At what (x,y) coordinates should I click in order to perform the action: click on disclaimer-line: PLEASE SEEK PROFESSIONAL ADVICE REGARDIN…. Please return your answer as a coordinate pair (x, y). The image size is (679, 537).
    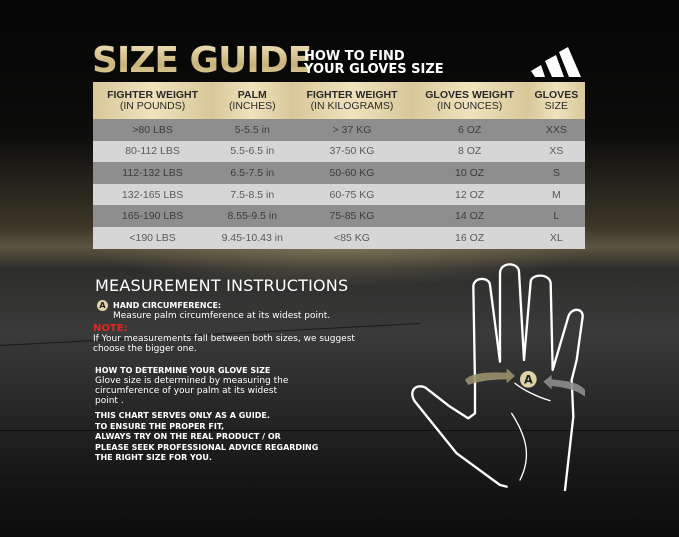
    Looking at the image, I should click on (207, 447).